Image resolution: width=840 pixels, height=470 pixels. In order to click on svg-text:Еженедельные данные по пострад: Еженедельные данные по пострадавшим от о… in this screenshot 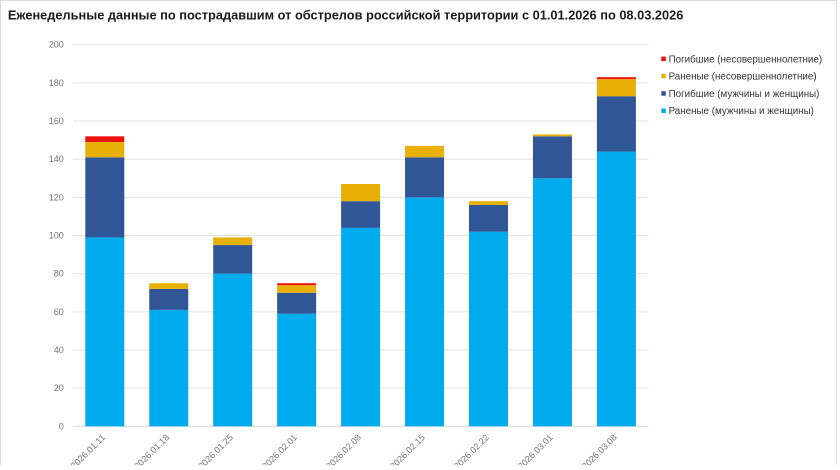, I will do `click(345, 15)`.